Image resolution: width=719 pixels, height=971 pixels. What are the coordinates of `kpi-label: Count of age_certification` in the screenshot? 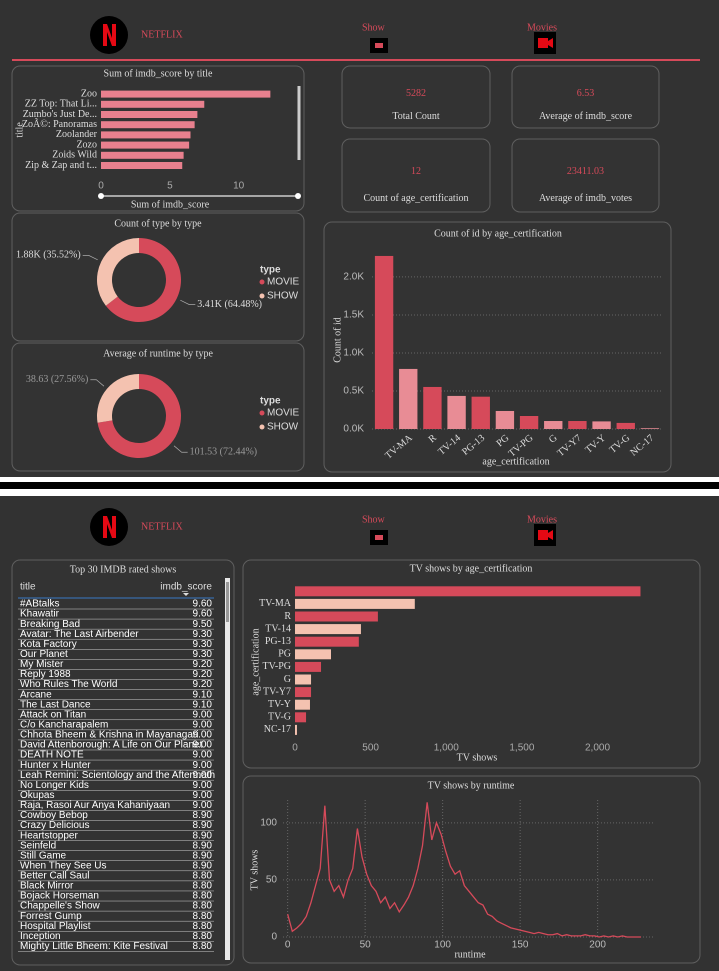 It's located at (416, 198).